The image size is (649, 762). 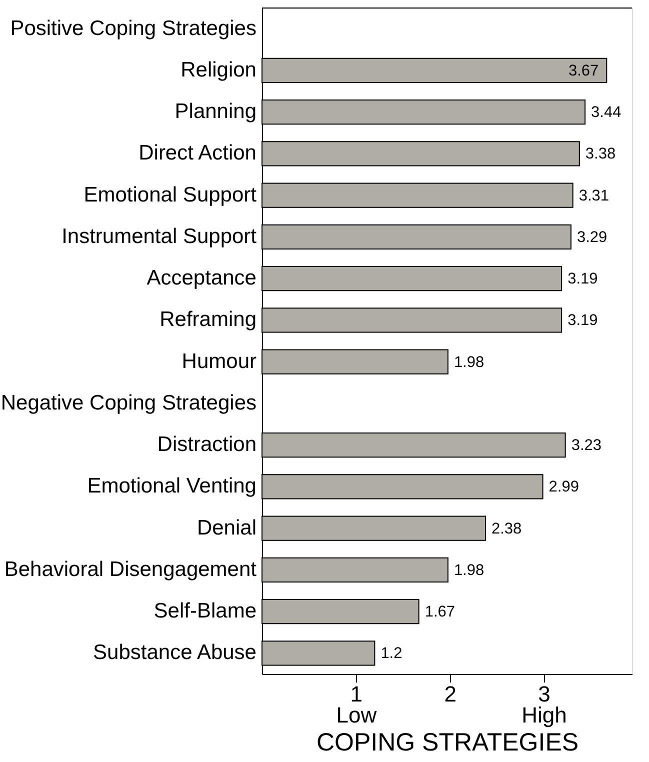 I want to click on data-label: 2.38, so click(x=507, y=529).